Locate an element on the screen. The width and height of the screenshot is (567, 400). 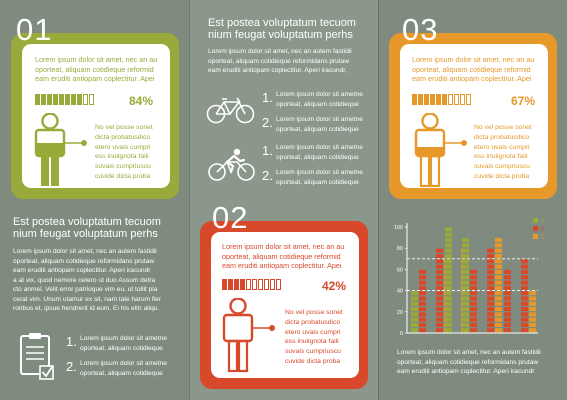
y-tick-label: 20 is located at coordinates (400, 313).